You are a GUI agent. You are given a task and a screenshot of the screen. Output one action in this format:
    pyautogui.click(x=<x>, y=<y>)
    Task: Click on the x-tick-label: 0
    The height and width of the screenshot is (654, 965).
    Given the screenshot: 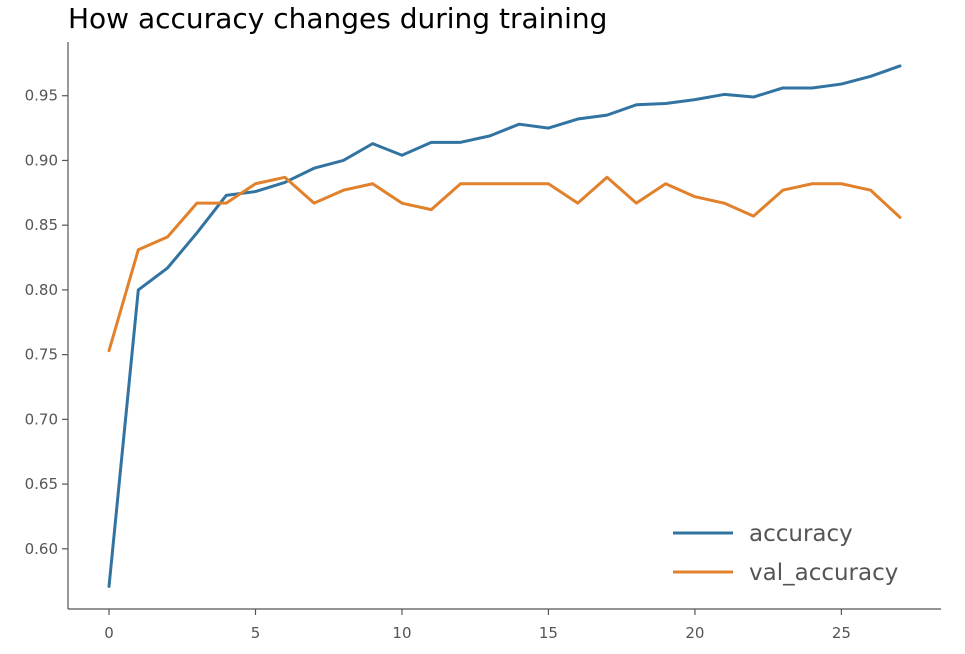 What is the action you would take?
    pyautogui.click(x=109, y=633)
    